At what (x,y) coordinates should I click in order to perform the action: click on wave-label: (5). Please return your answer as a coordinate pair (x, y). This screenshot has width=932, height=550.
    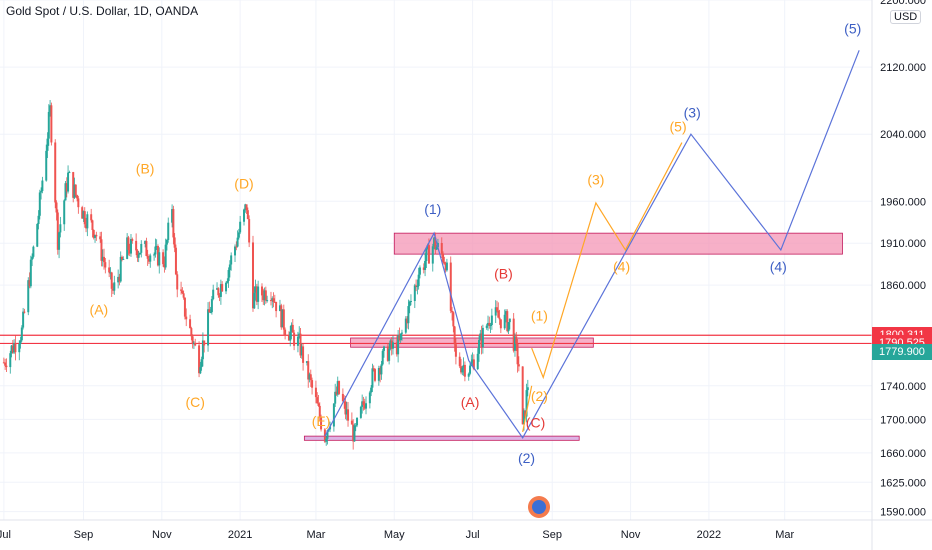
    Looking at the image, I should click on (852, 29).